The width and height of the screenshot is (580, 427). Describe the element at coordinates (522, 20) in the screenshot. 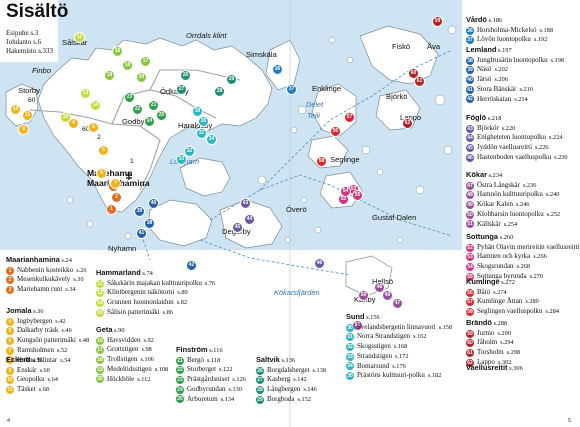

I see `toc-section-heading: Vårdö s.186` at that location.